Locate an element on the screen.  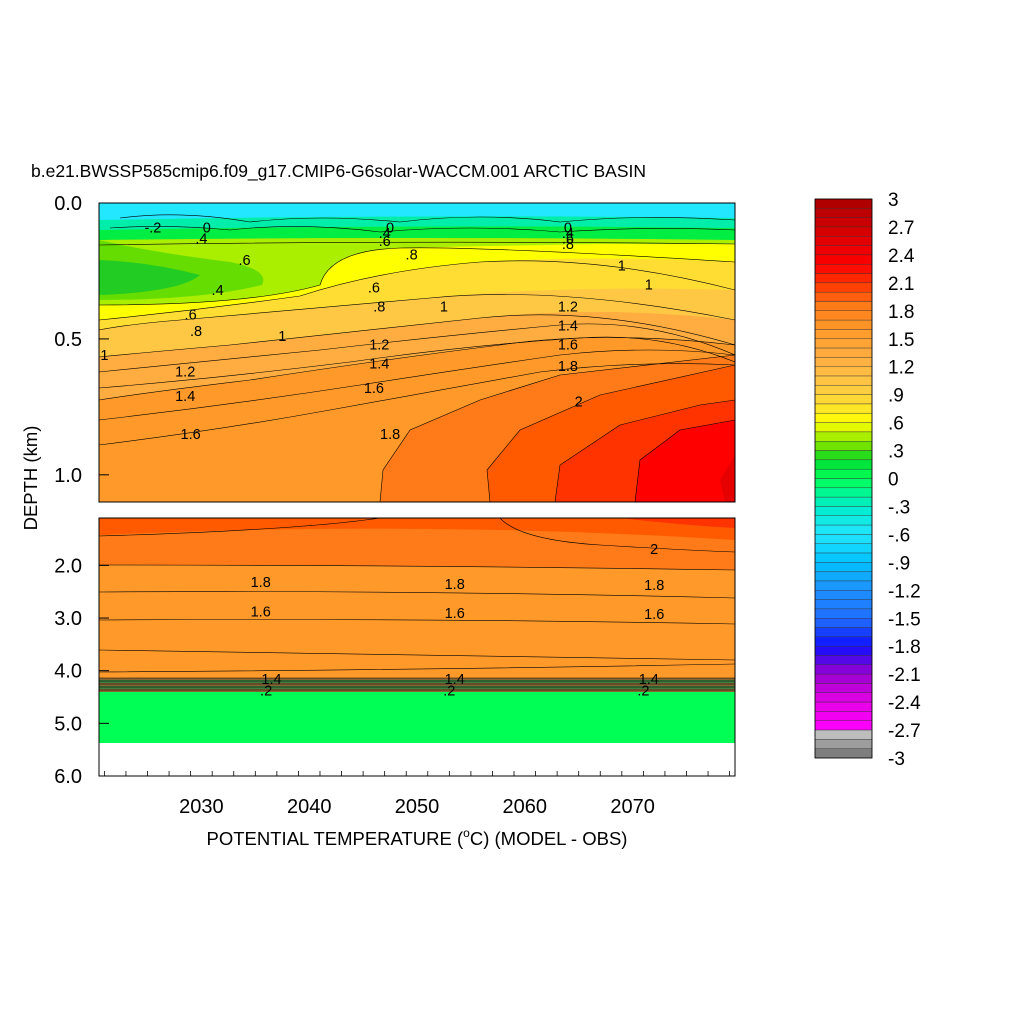
contour-label: -.2 is located at coordinates (152, 229).